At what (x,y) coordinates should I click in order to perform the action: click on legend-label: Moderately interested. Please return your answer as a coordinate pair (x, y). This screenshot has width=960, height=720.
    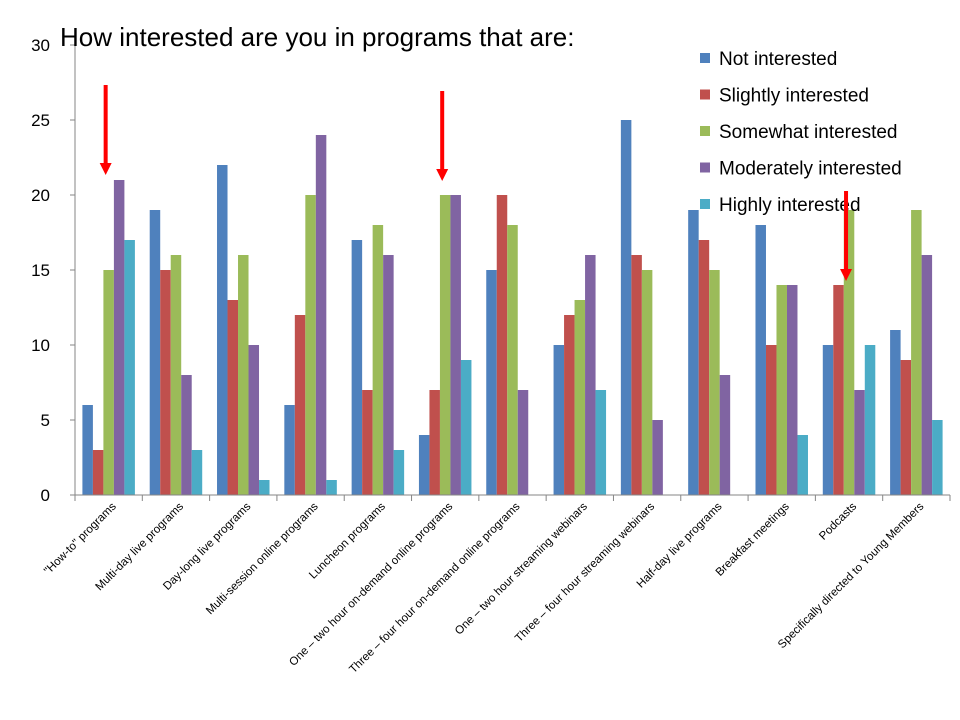
    Looking at the image, I should click on (810, 169).